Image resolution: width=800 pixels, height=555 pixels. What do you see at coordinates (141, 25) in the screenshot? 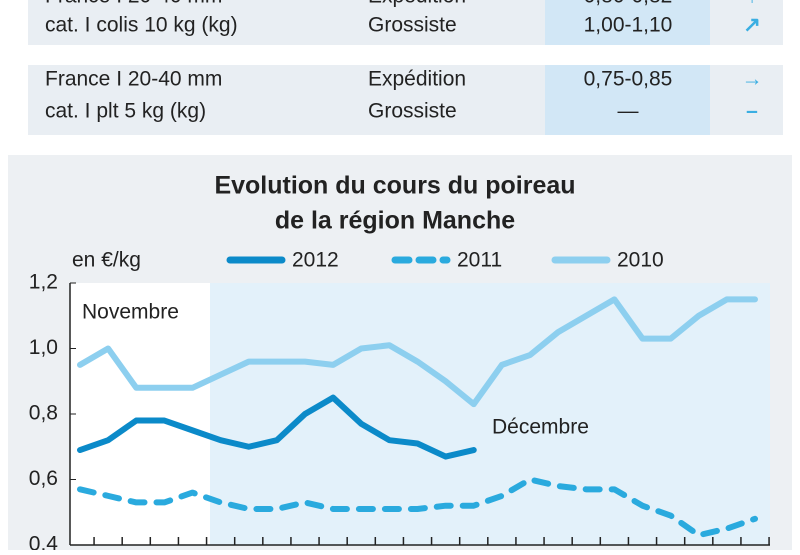
I see `product: cat. I colis 10 kg (kg)` at bounding box center [141, 25].